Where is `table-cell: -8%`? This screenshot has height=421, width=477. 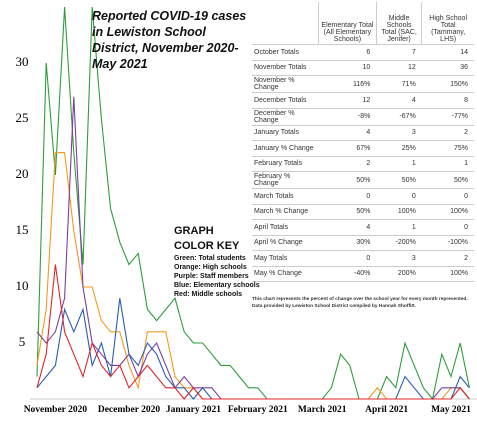
table-cell: -8% is located at coordinates (347, 117).